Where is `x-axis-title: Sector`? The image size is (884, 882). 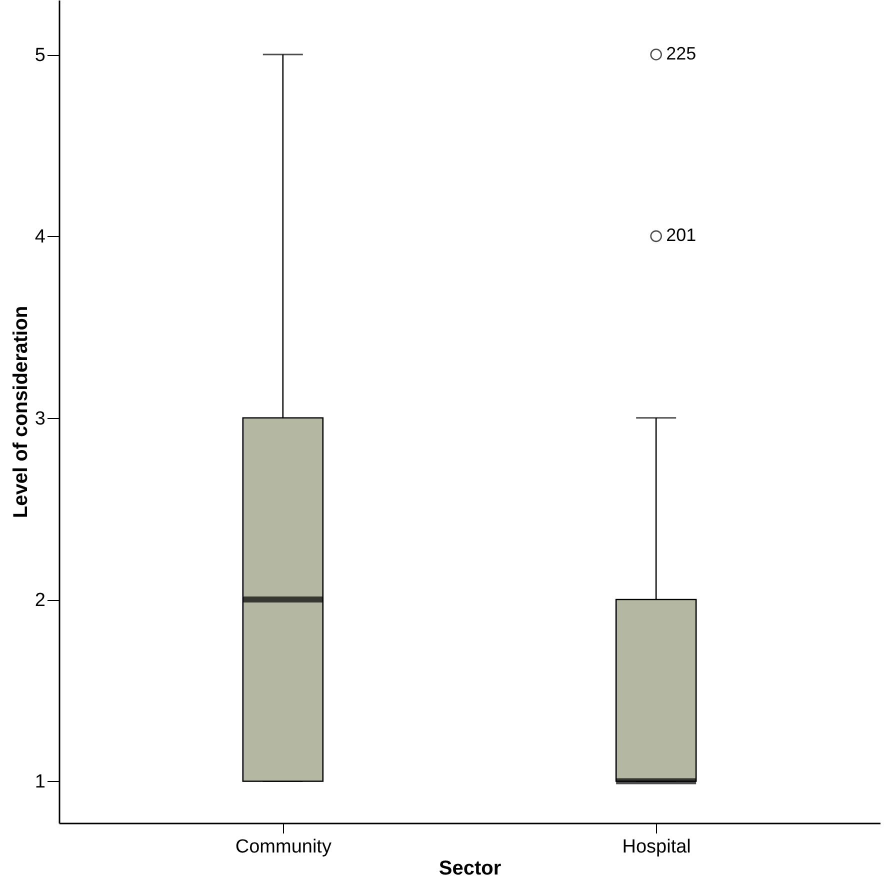
x-axis-title: Sector is located at coordinates (470, 869).